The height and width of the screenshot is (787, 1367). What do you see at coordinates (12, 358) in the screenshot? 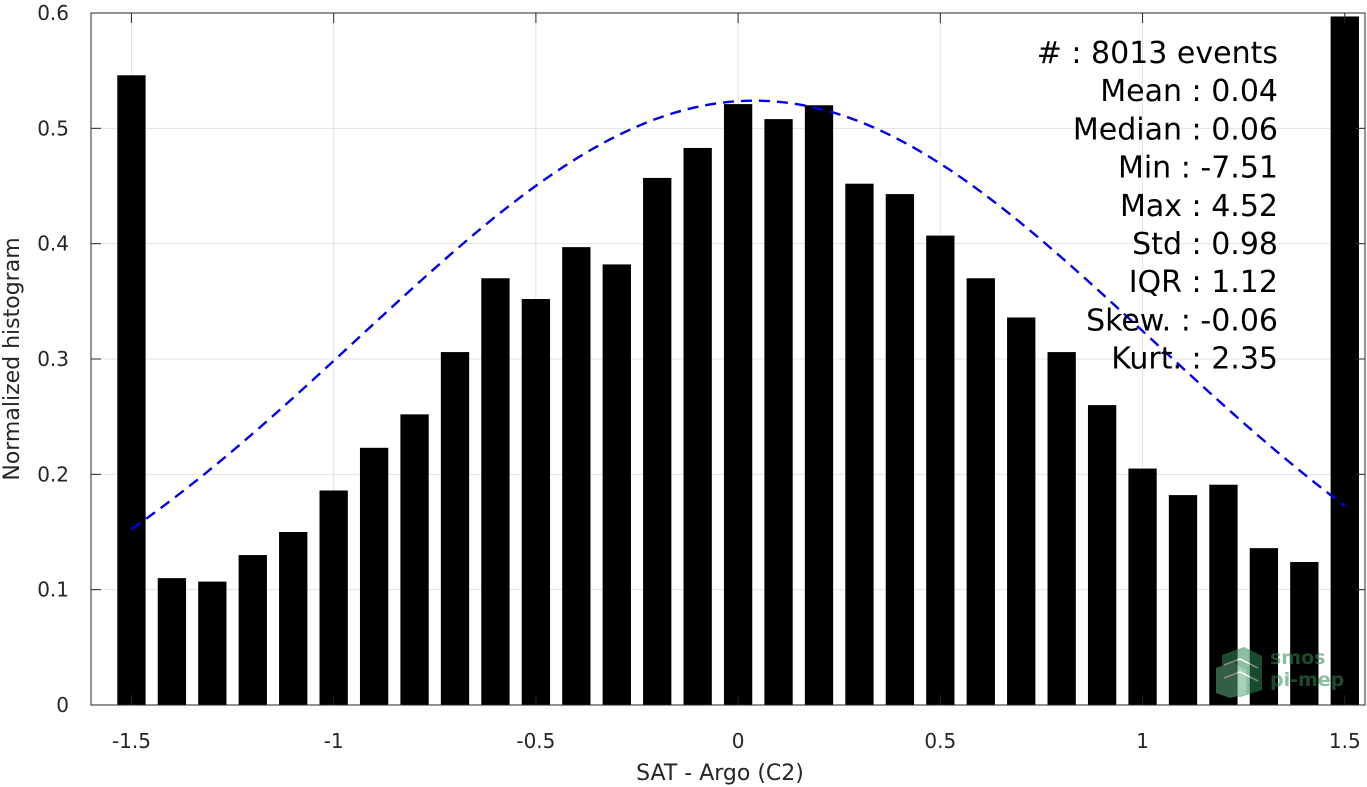
I see `y-axis-title: Normalized histogram` at bounding box center [12, 358].